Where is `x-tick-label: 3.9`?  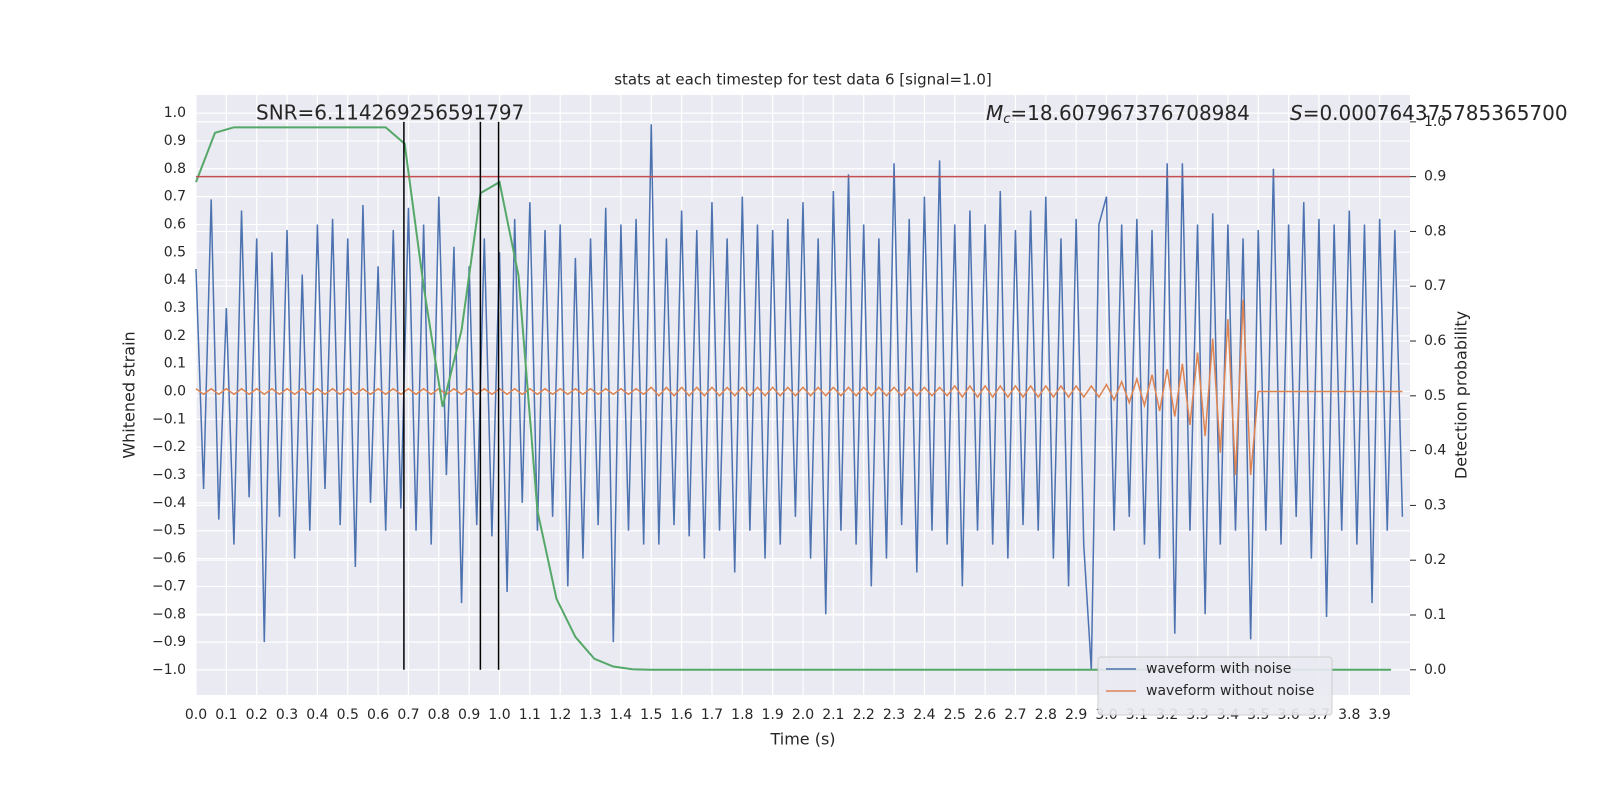 x-tick-label: 3.9 is located at coordinates (1380, 715).